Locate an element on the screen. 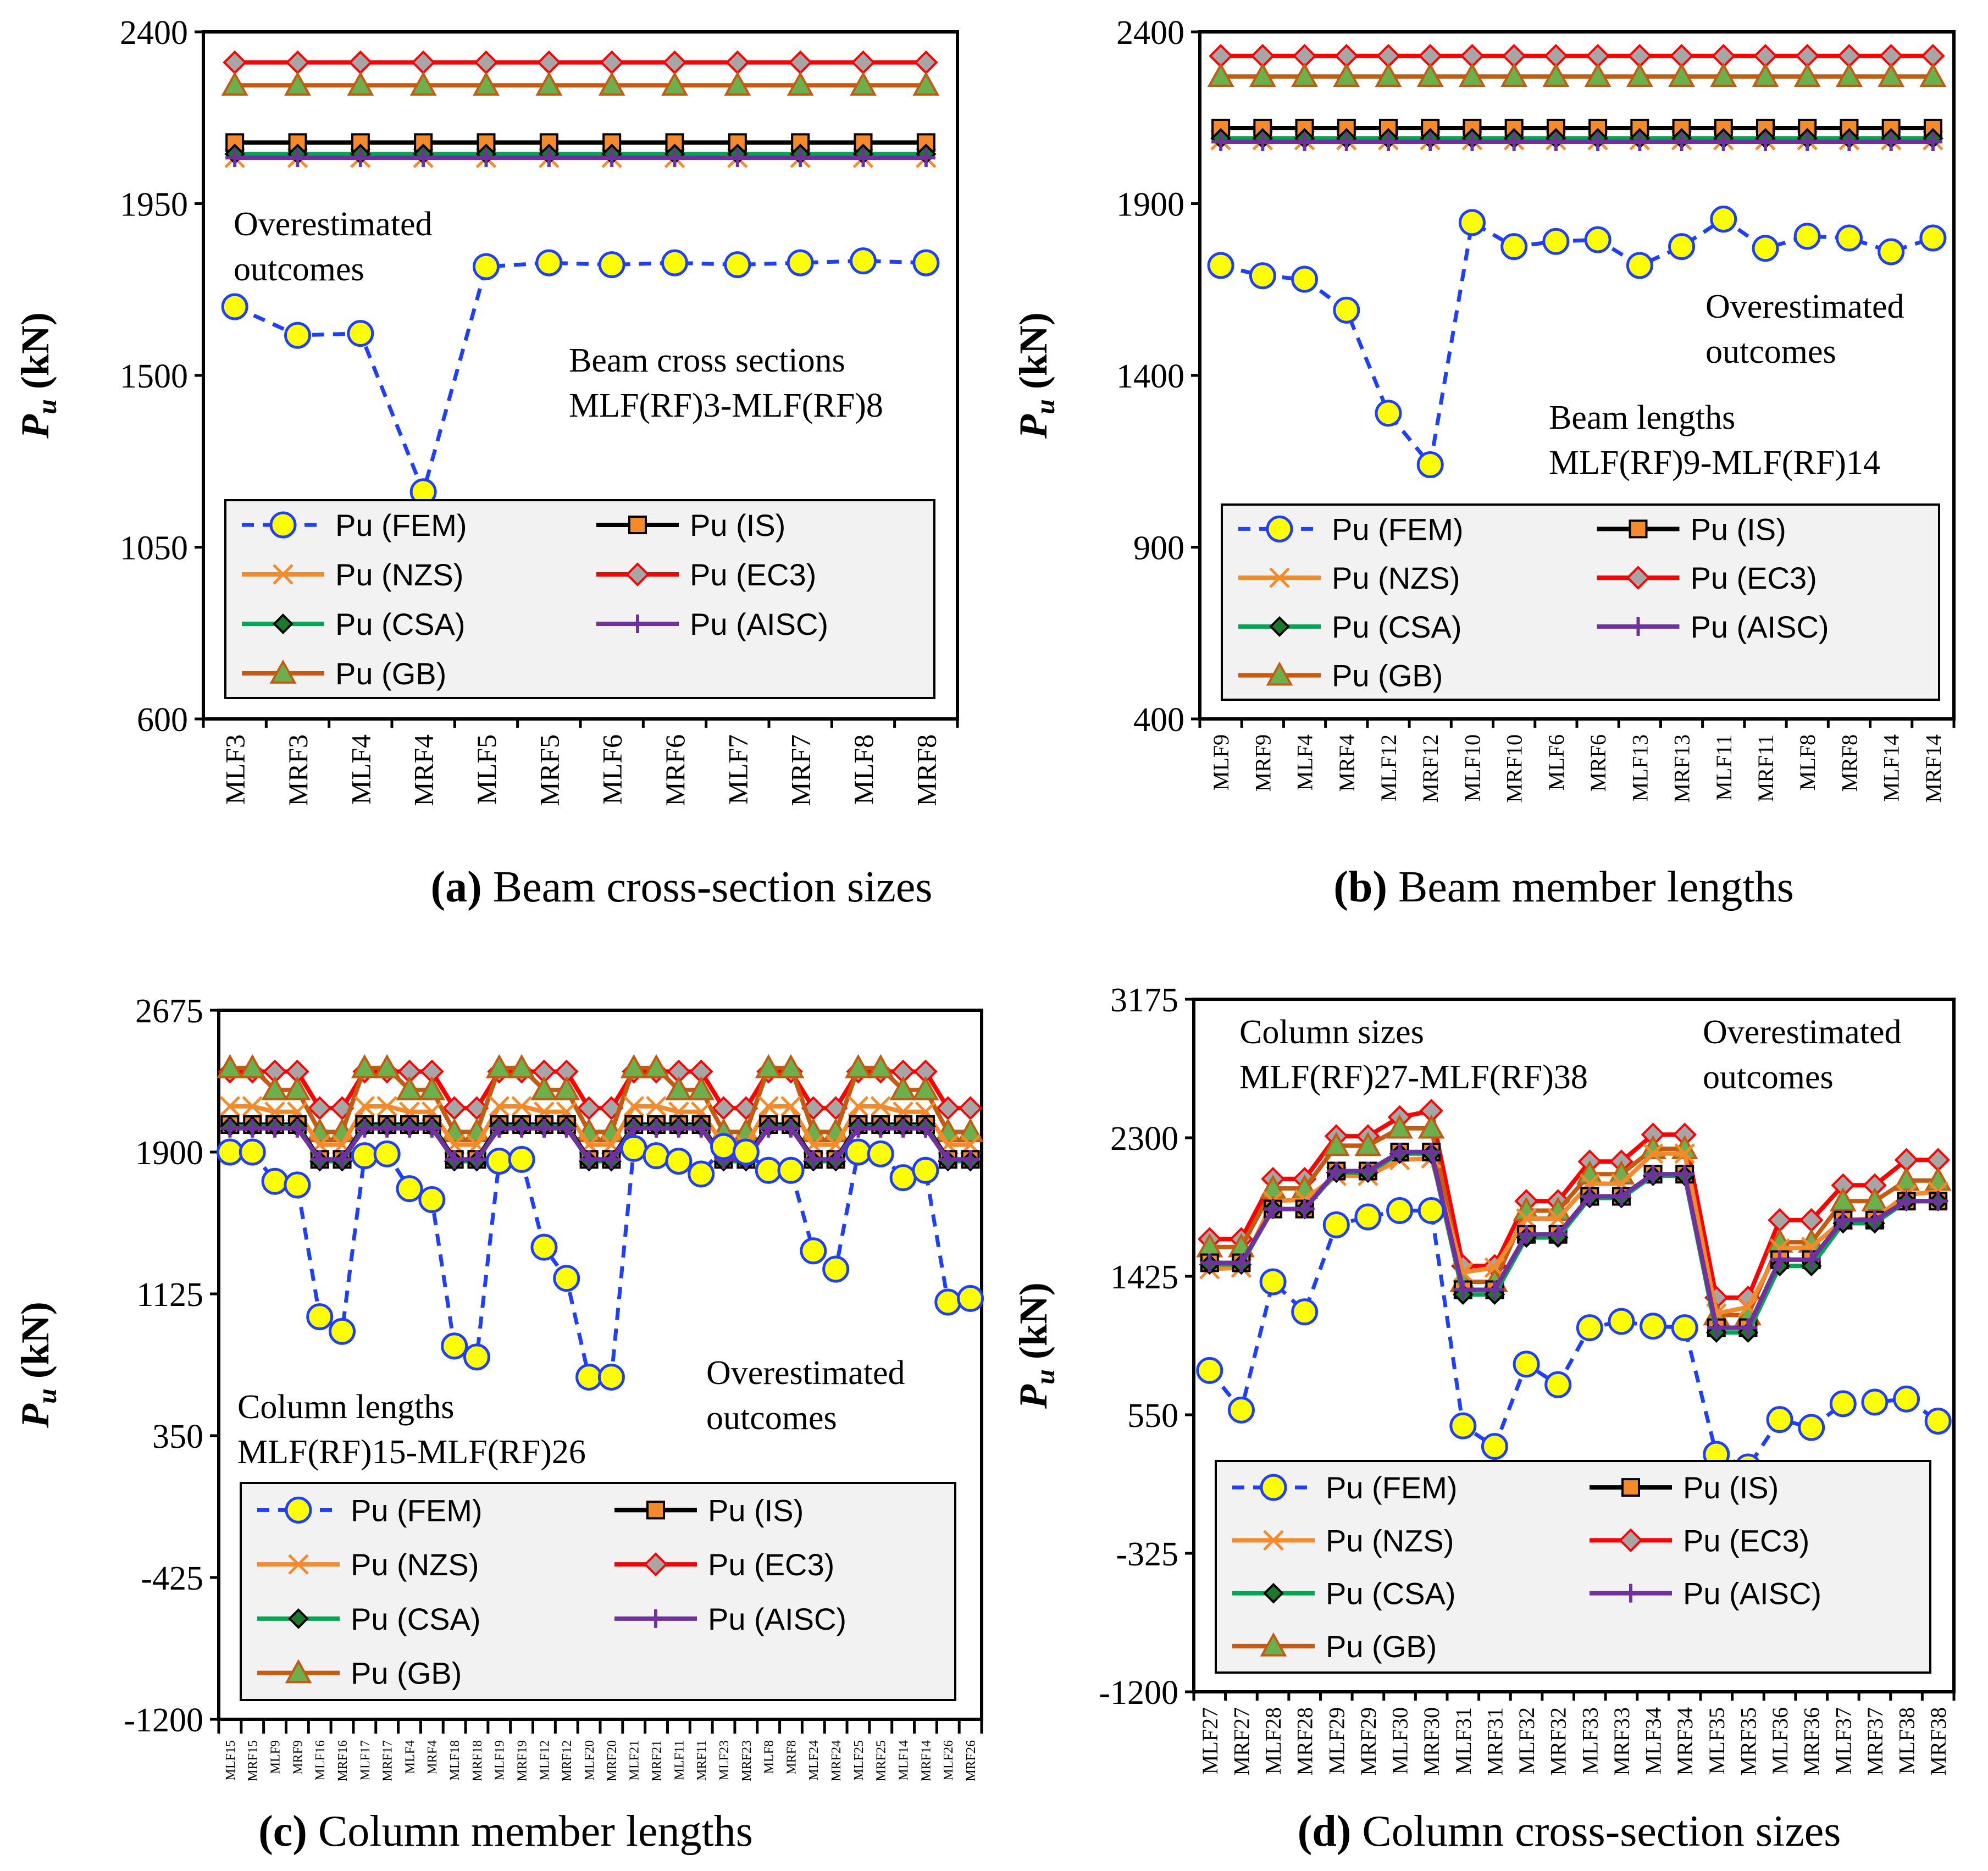 The image size is (1988, 1871). x-tick-label: MLF5 is located at coordinates (486, 769).